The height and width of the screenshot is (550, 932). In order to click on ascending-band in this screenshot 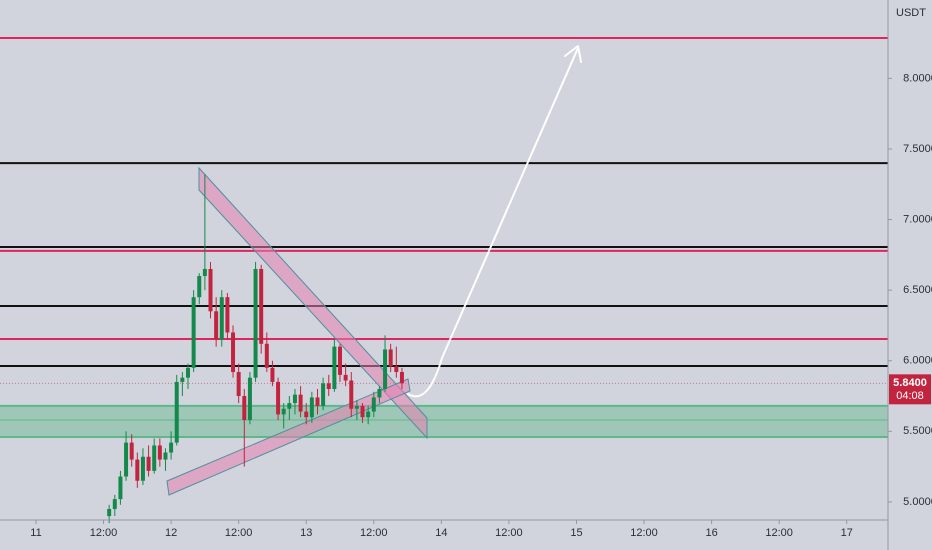, I will do `click(288, 437)`.